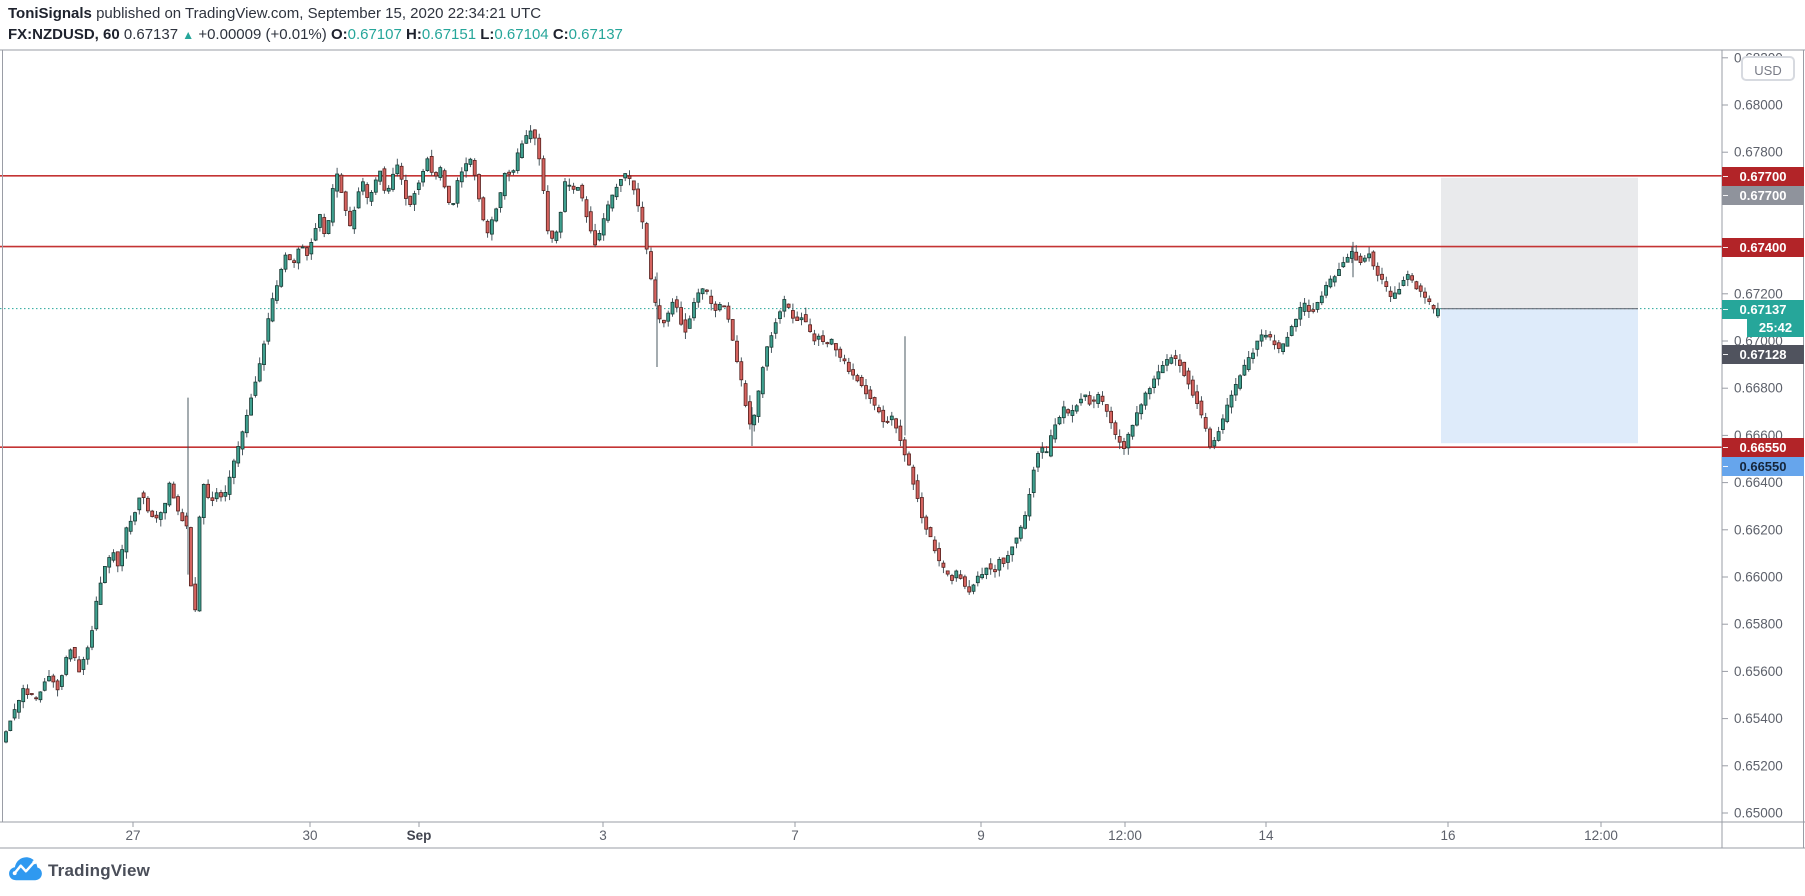  What do you see at coordinates (1758, 671) in the screenshot?
I see `price-tick-label: 0.65600` at bounding box center [1758, 671].